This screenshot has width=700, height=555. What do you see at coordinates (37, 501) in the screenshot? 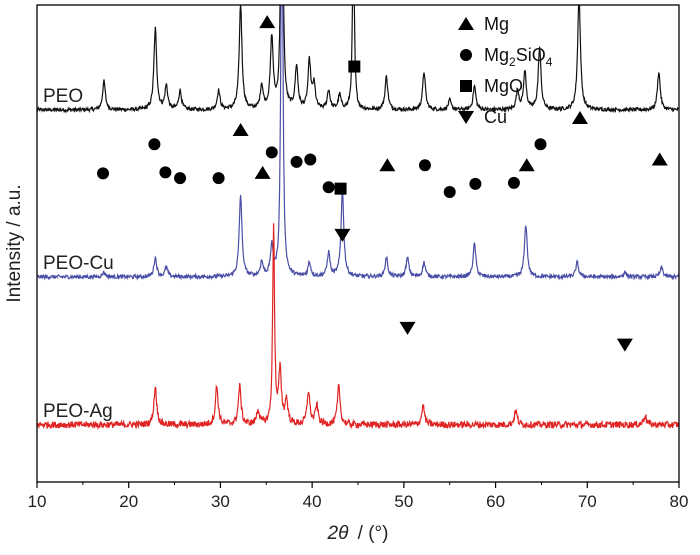
I see `x-tick-label: 10` at bounding box center [37, 501].